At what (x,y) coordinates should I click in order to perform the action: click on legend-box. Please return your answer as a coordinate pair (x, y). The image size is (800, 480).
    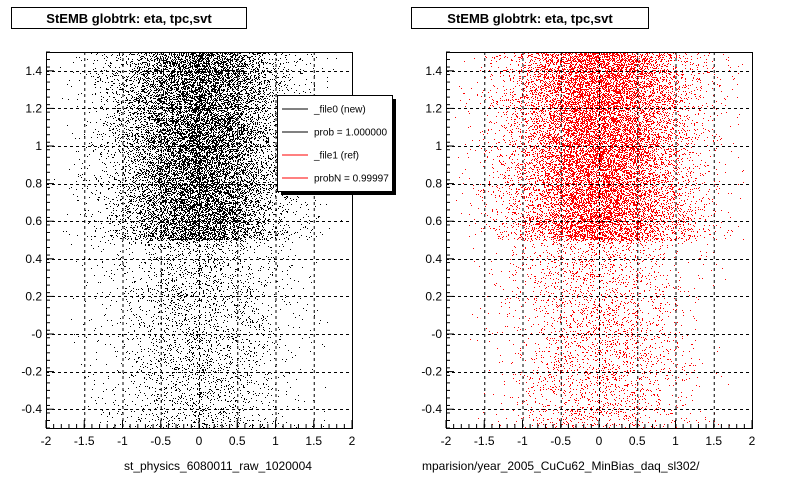
    Looking at the image, I should click on (335, 143).